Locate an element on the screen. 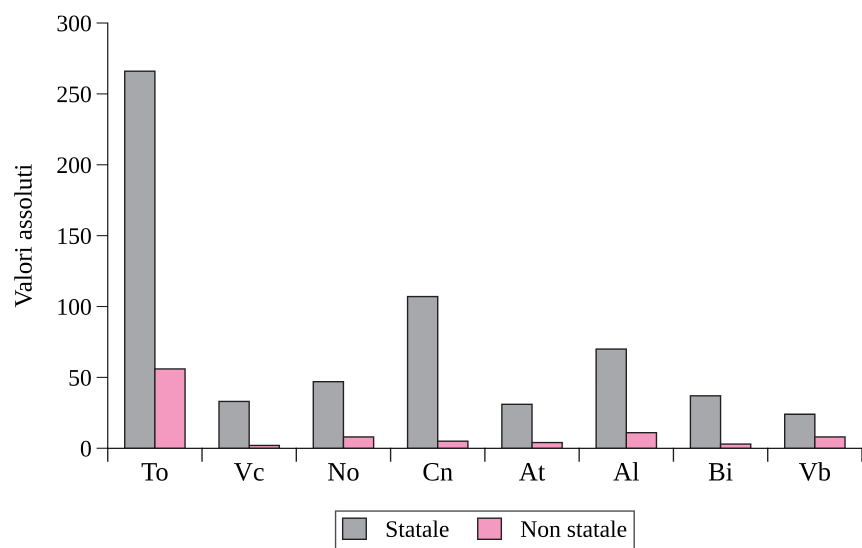 This screenshot has height=548, width=862. y-tick-label: 250 is located at coordinates (74, 94).